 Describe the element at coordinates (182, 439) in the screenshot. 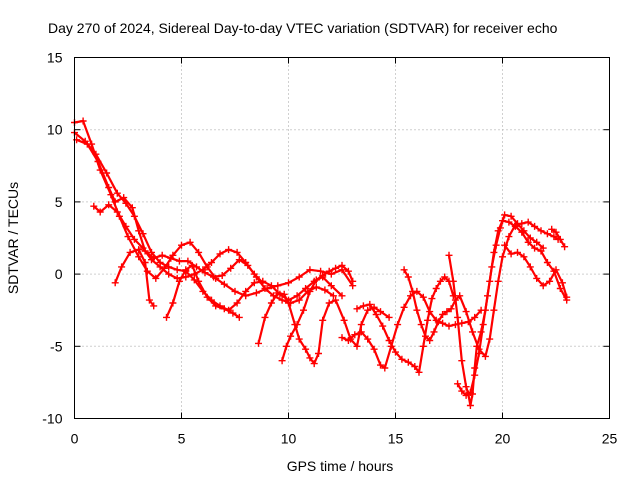

I see `x-tick-label: 5` at that location.